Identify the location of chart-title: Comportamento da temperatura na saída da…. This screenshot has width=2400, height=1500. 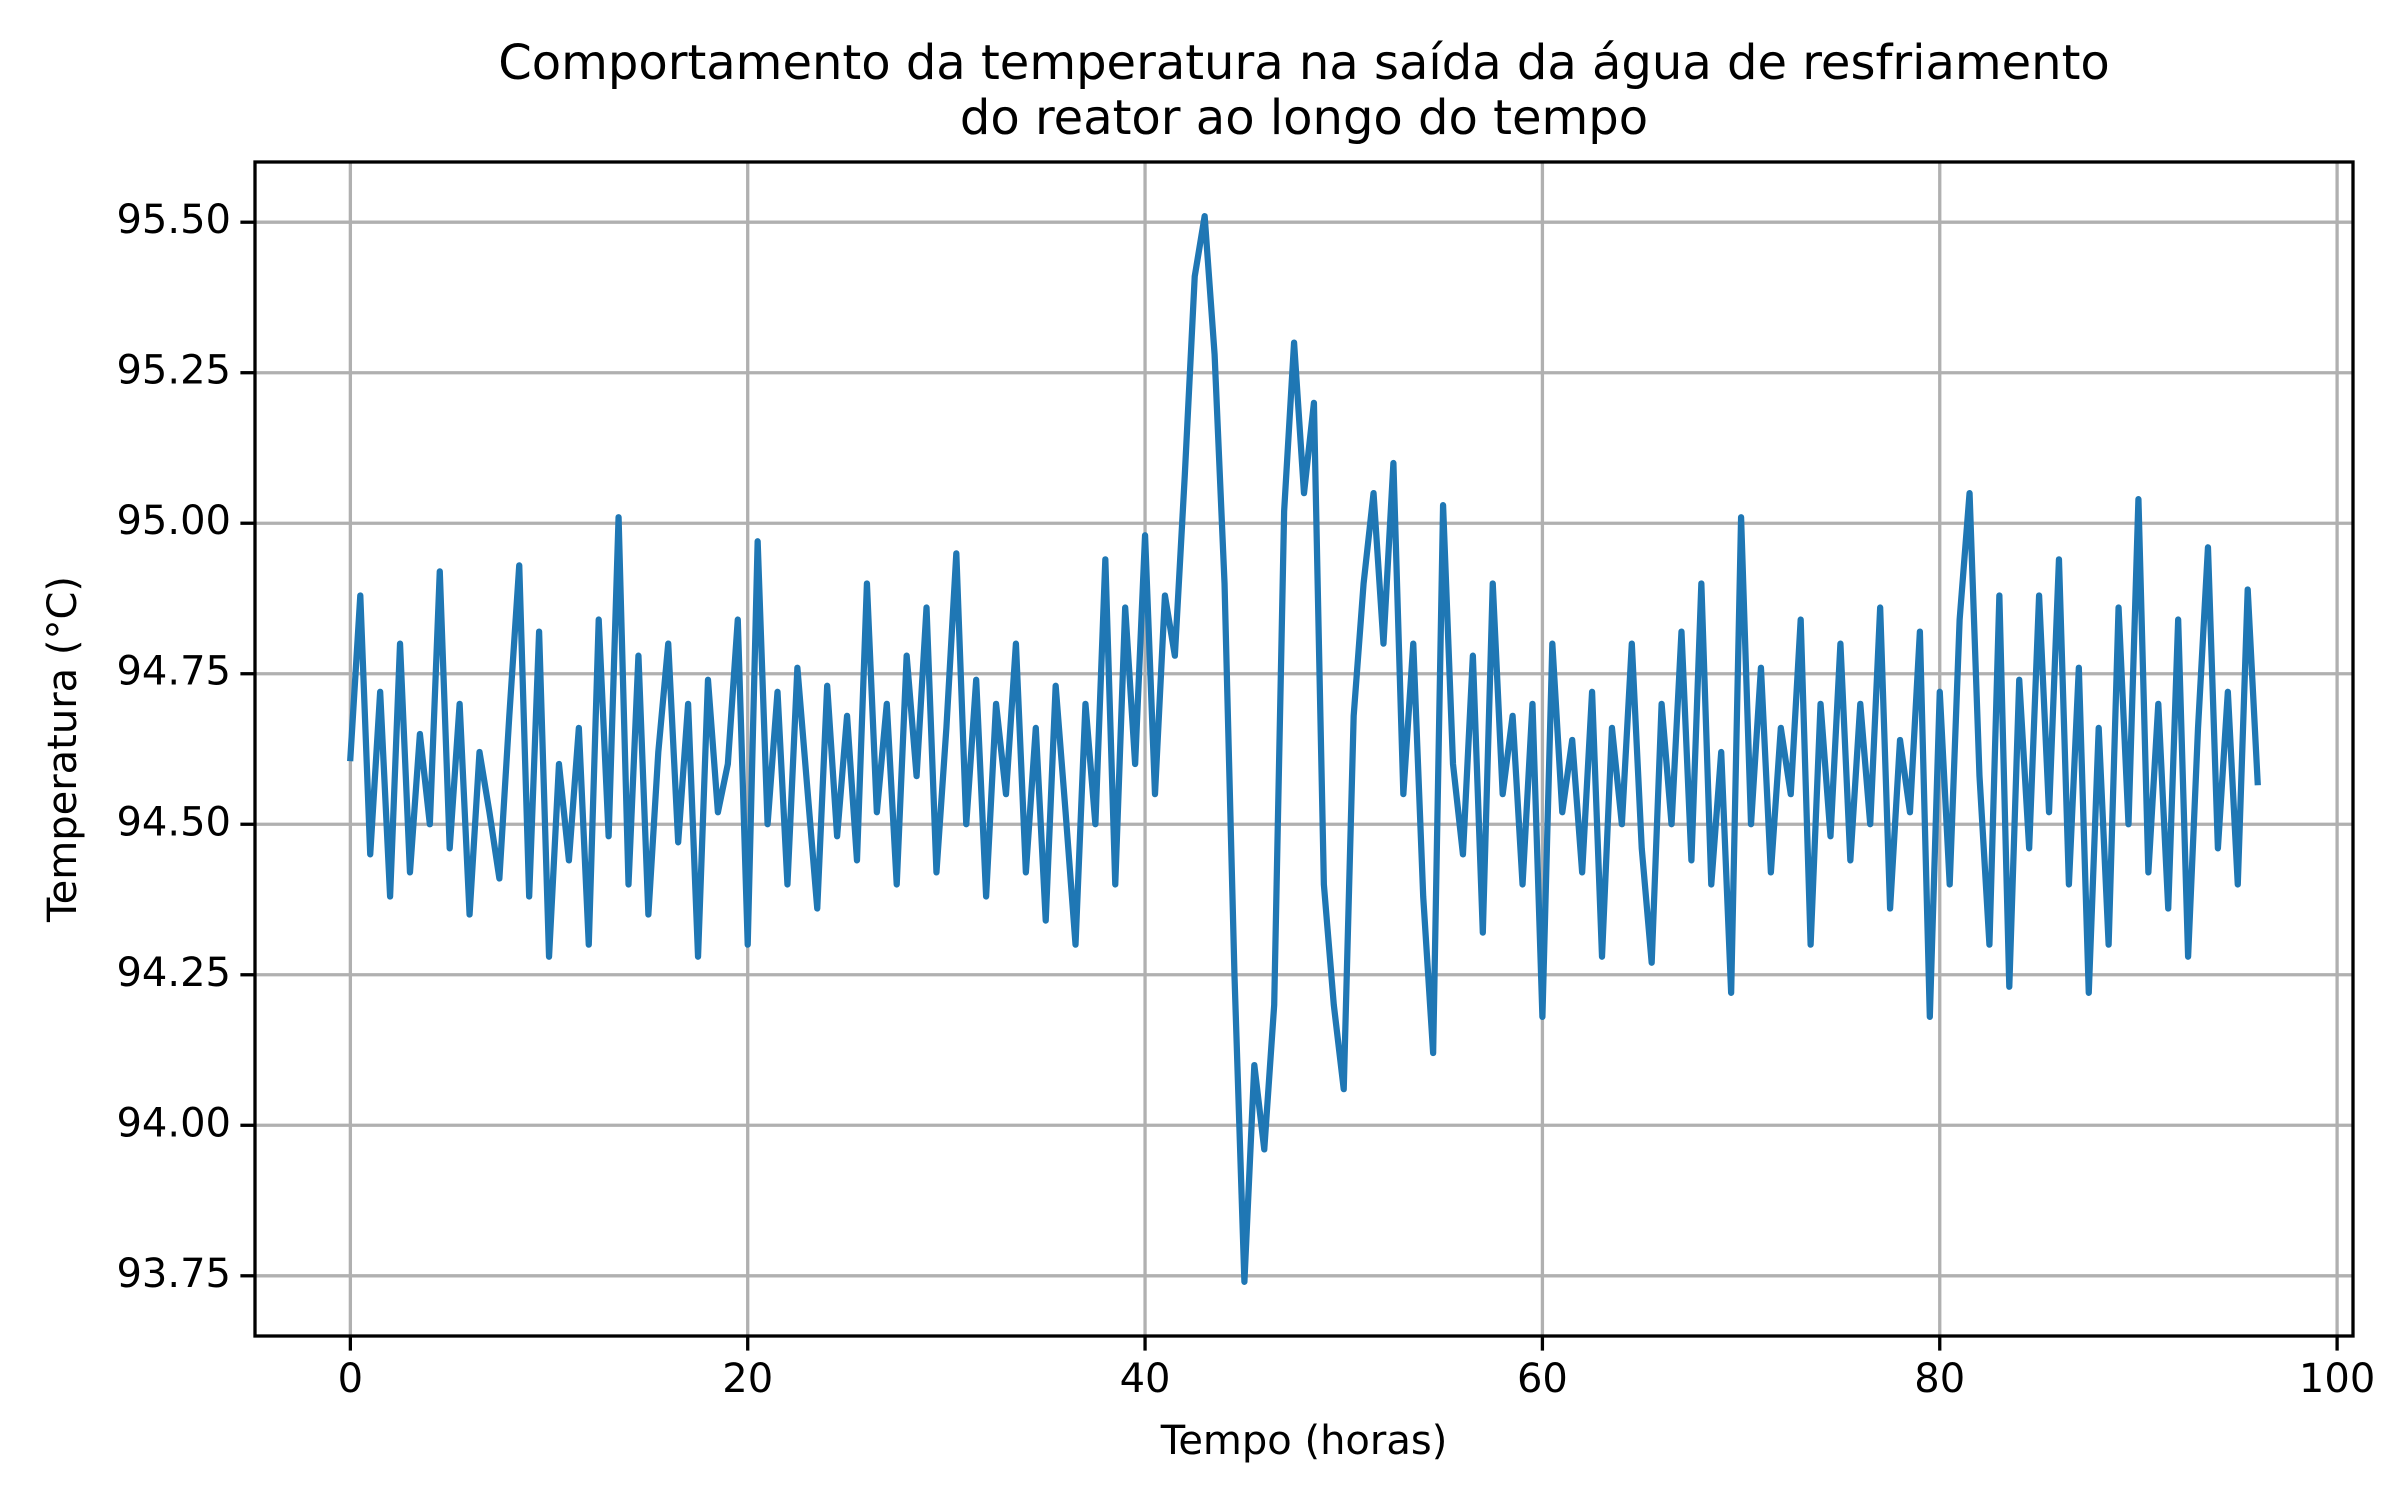
(1304, 90).